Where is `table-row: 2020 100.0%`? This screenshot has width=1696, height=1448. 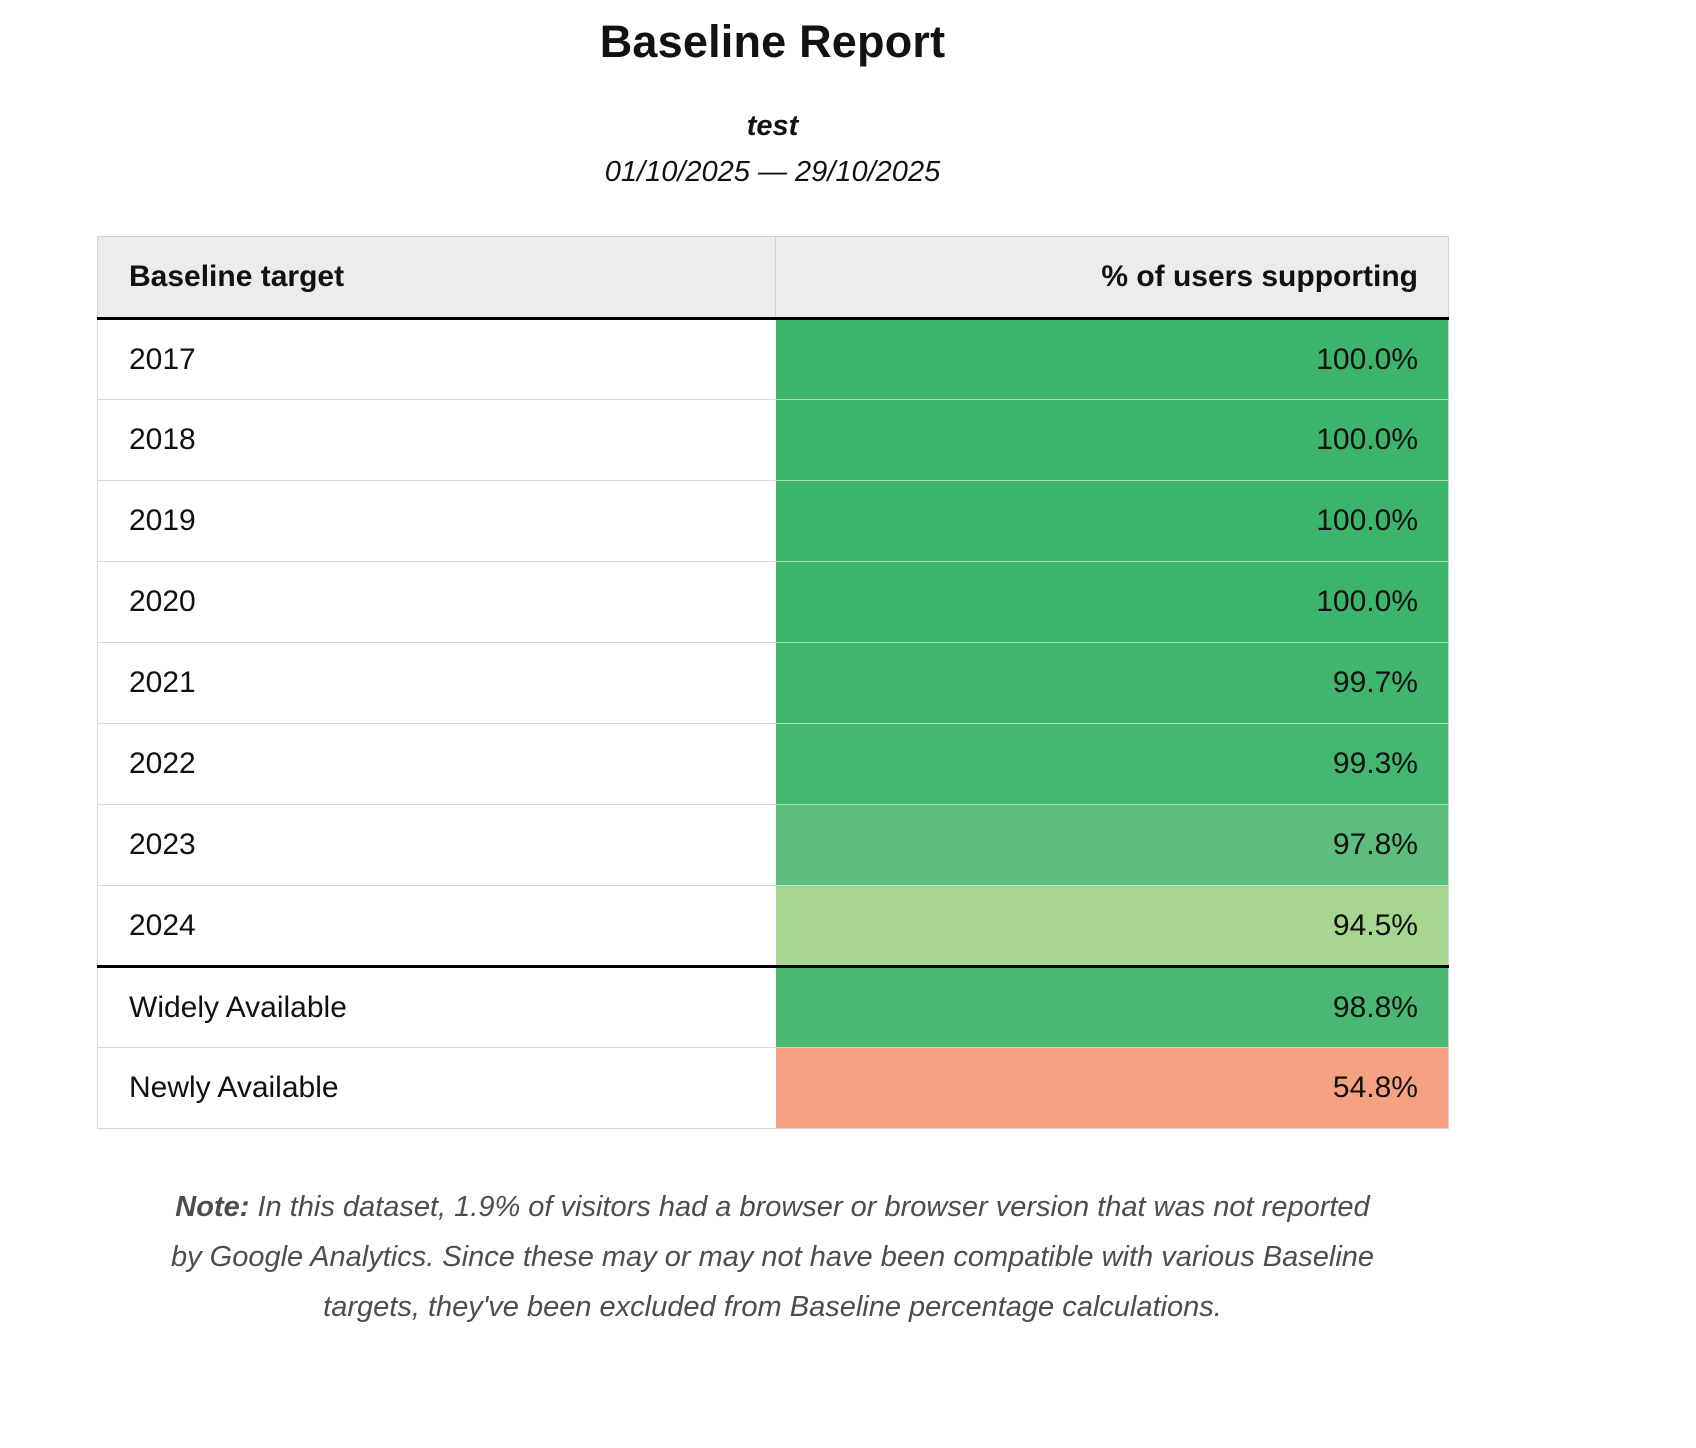
table-row: 2020 100.0% is located at coordinates (773, 602).